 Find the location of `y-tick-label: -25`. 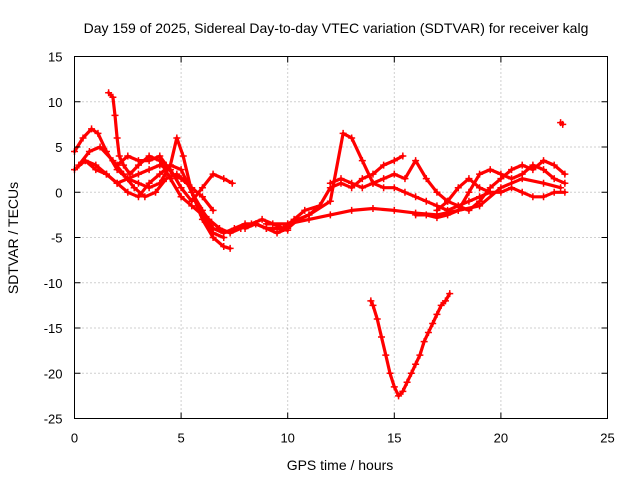

y-tick-label: -25 is located at coordinates (53, 419).